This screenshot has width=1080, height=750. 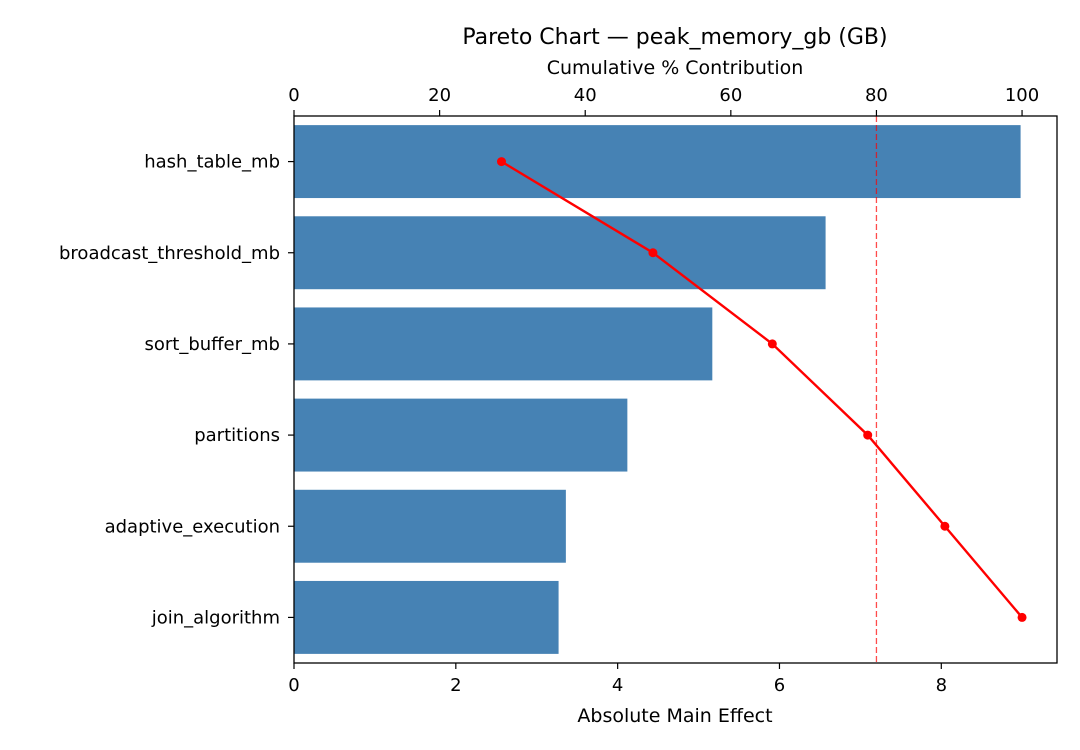 I want to click on y-tick-label-broadcast-threshold-mb: broadcast_threshold_mb, so click(x=169, y=253).